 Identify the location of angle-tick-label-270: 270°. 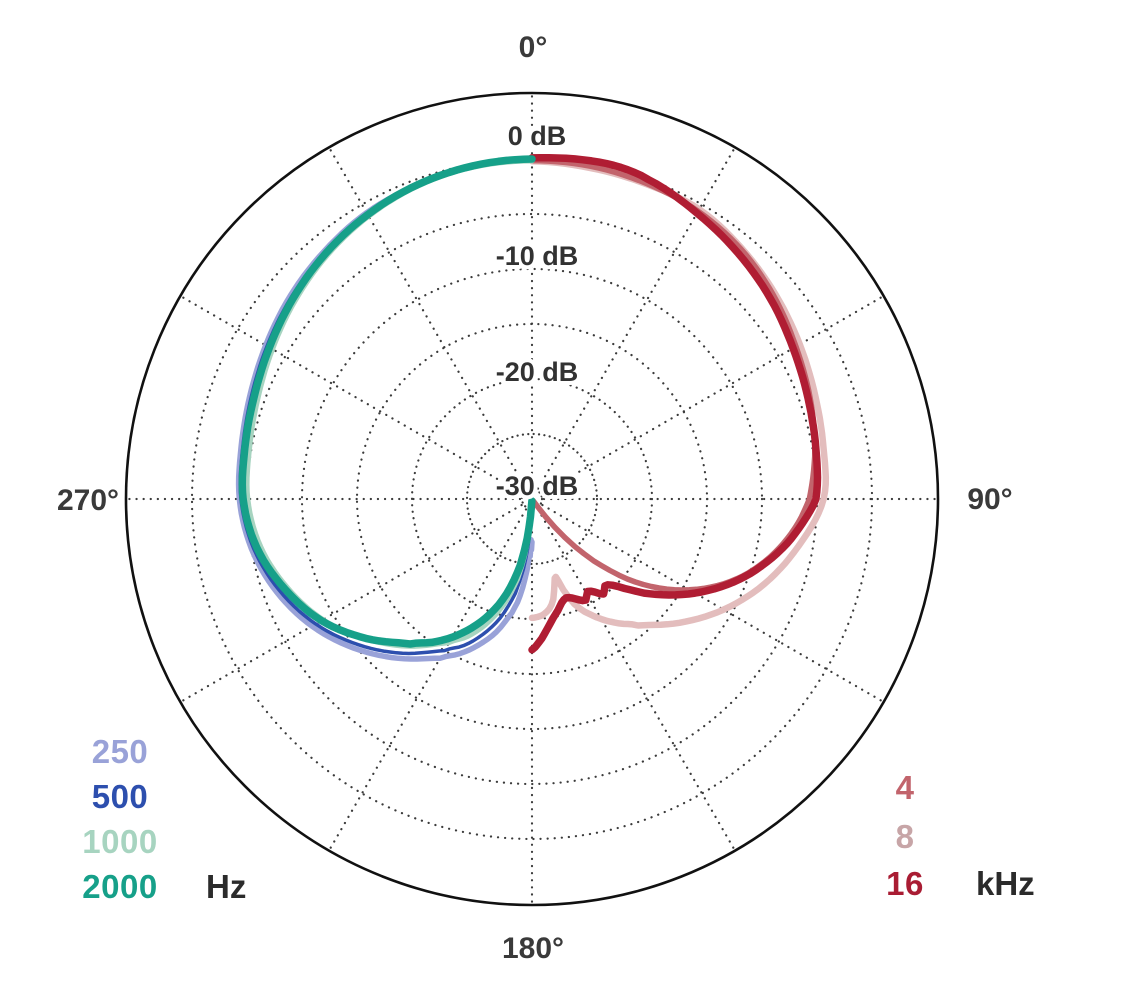
(88, 500).